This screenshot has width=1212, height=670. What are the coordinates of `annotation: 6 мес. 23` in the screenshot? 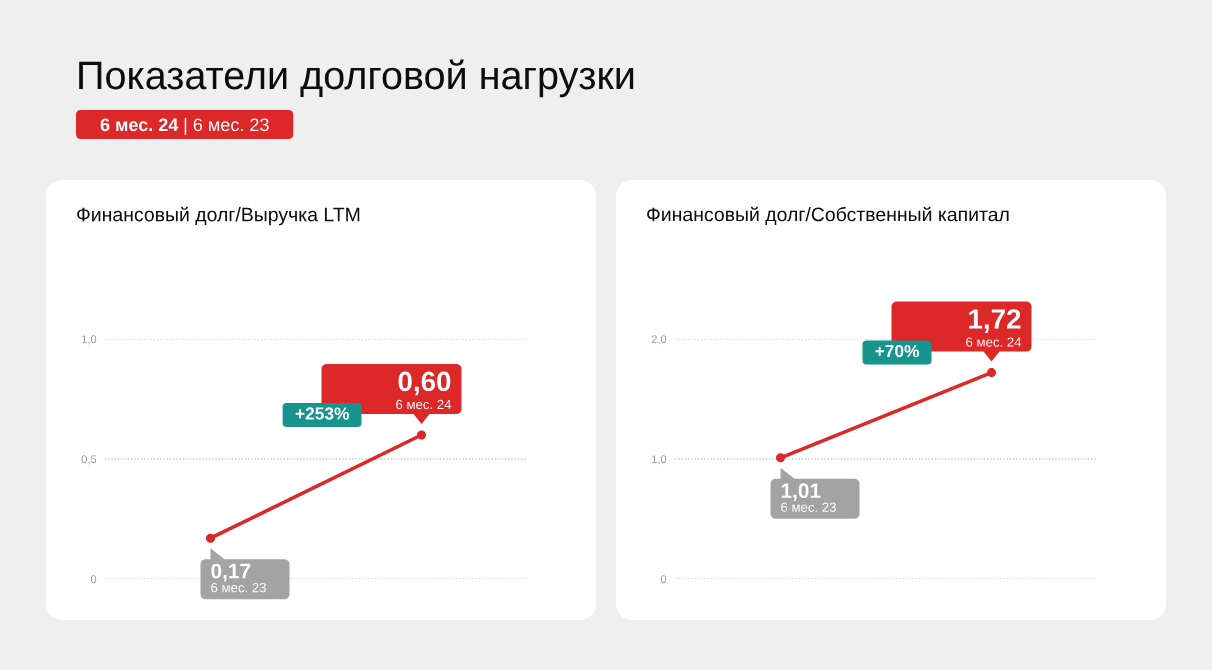 It's located at (808, 507).